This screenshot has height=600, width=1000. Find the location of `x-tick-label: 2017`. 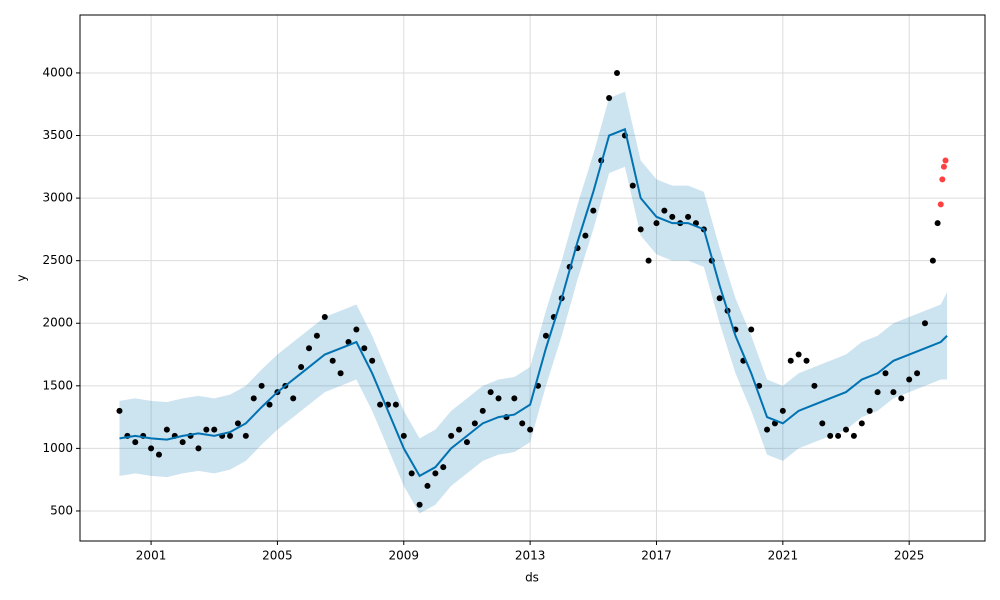

x-tick-label: 2017 is located at coordinates (656, 556).